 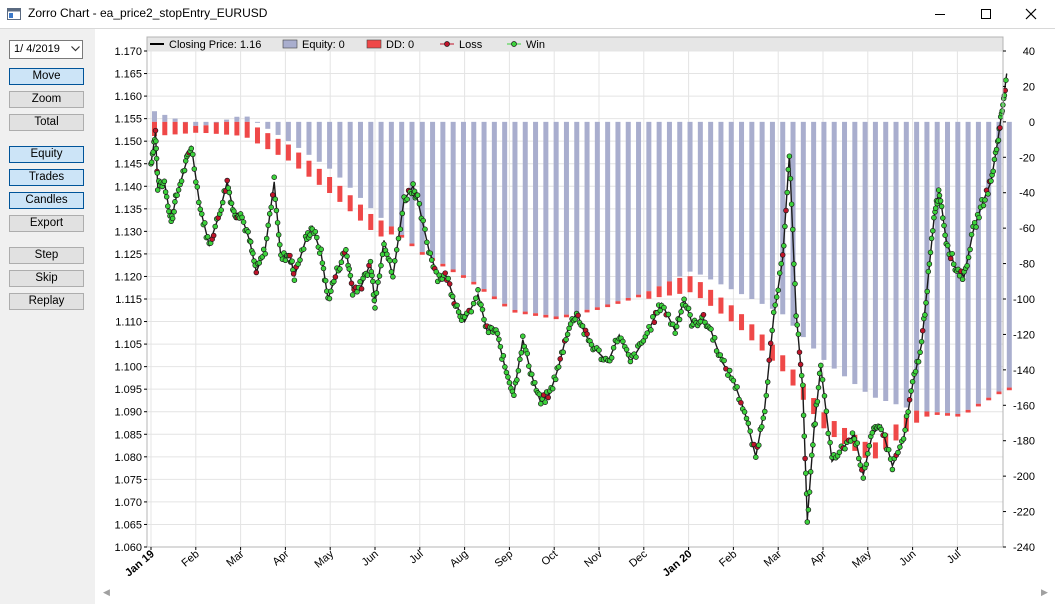 What do you see at coordinates (14, 13) in the screenshot?
I see `app-icon` at bounding box center [14, 13].